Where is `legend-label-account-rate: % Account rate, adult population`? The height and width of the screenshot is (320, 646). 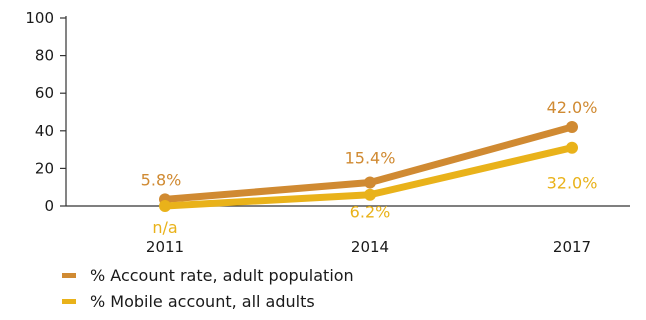 legend-label-account-rate: % Account rate, adult population is located at coordinates (222, 275).